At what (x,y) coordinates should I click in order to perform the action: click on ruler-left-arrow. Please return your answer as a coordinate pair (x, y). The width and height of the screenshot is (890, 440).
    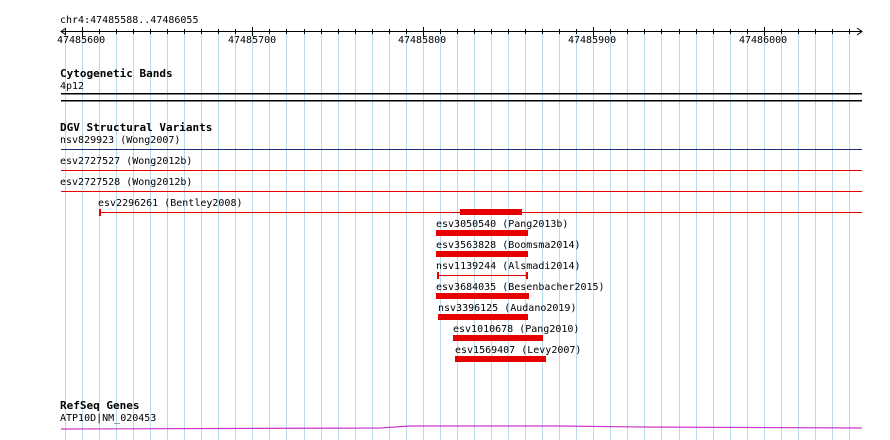
    Looking at the image, I should click on (63, 31).